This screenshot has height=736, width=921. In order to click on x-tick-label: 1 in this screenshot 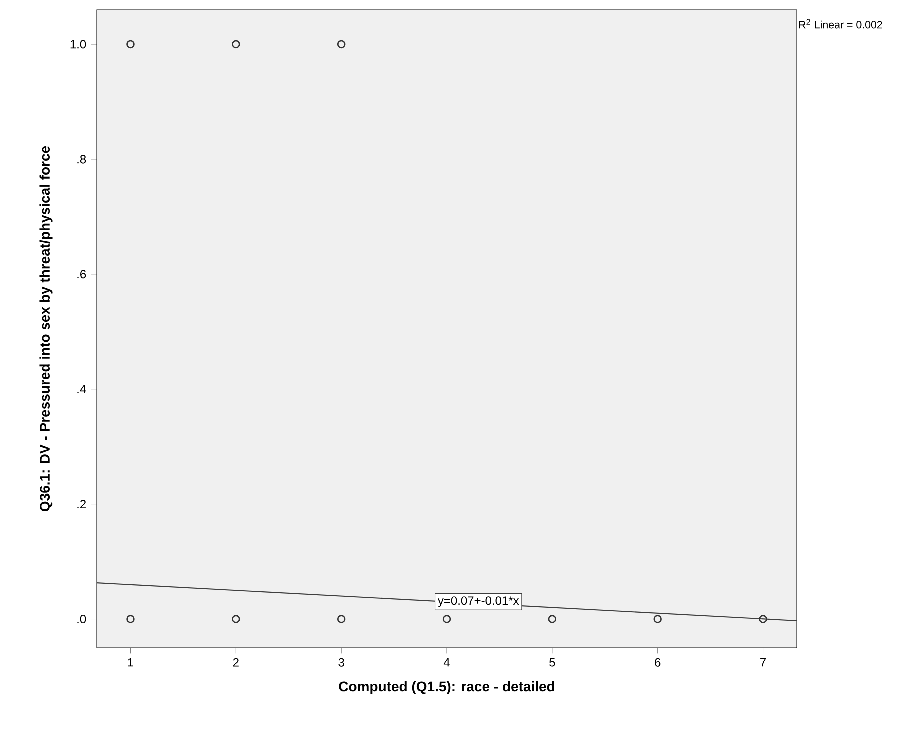, I will do `click(131, 662)`.